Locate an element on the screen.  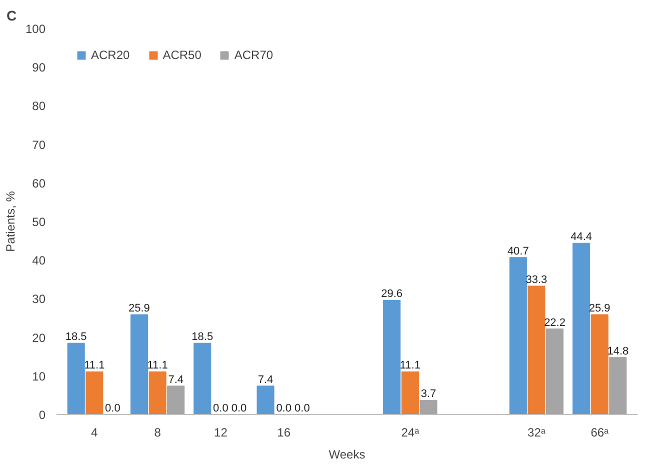
y-tick-label: 70 is located at coordinates (39, 145).